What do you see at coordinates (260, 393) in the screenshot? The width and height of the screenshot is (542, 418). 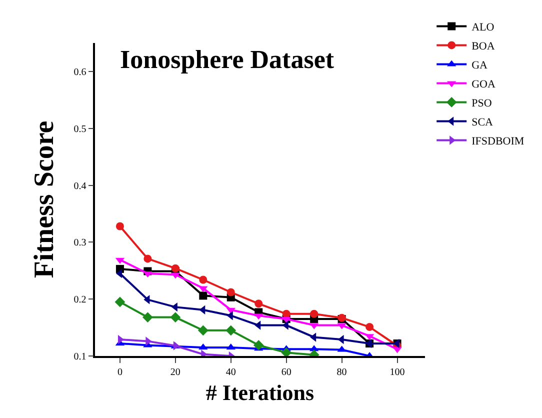 I see `x-axis-title: # Iterations` at bounding box center [260, 393].